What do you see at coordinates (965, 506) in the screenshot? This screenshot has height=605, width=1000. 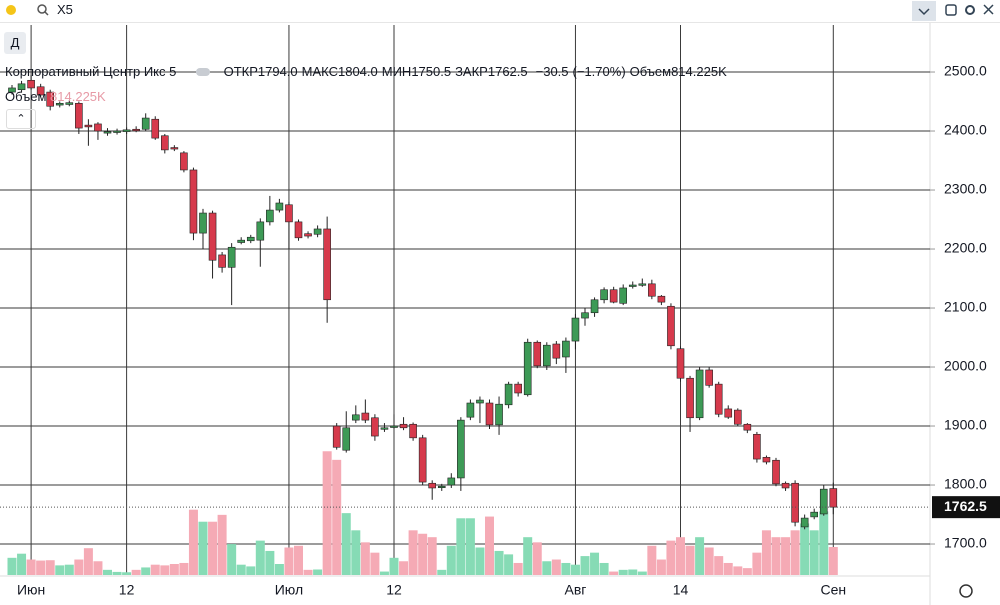 I see `last-price-label: 1762.5` at bounding box center [965, 506].